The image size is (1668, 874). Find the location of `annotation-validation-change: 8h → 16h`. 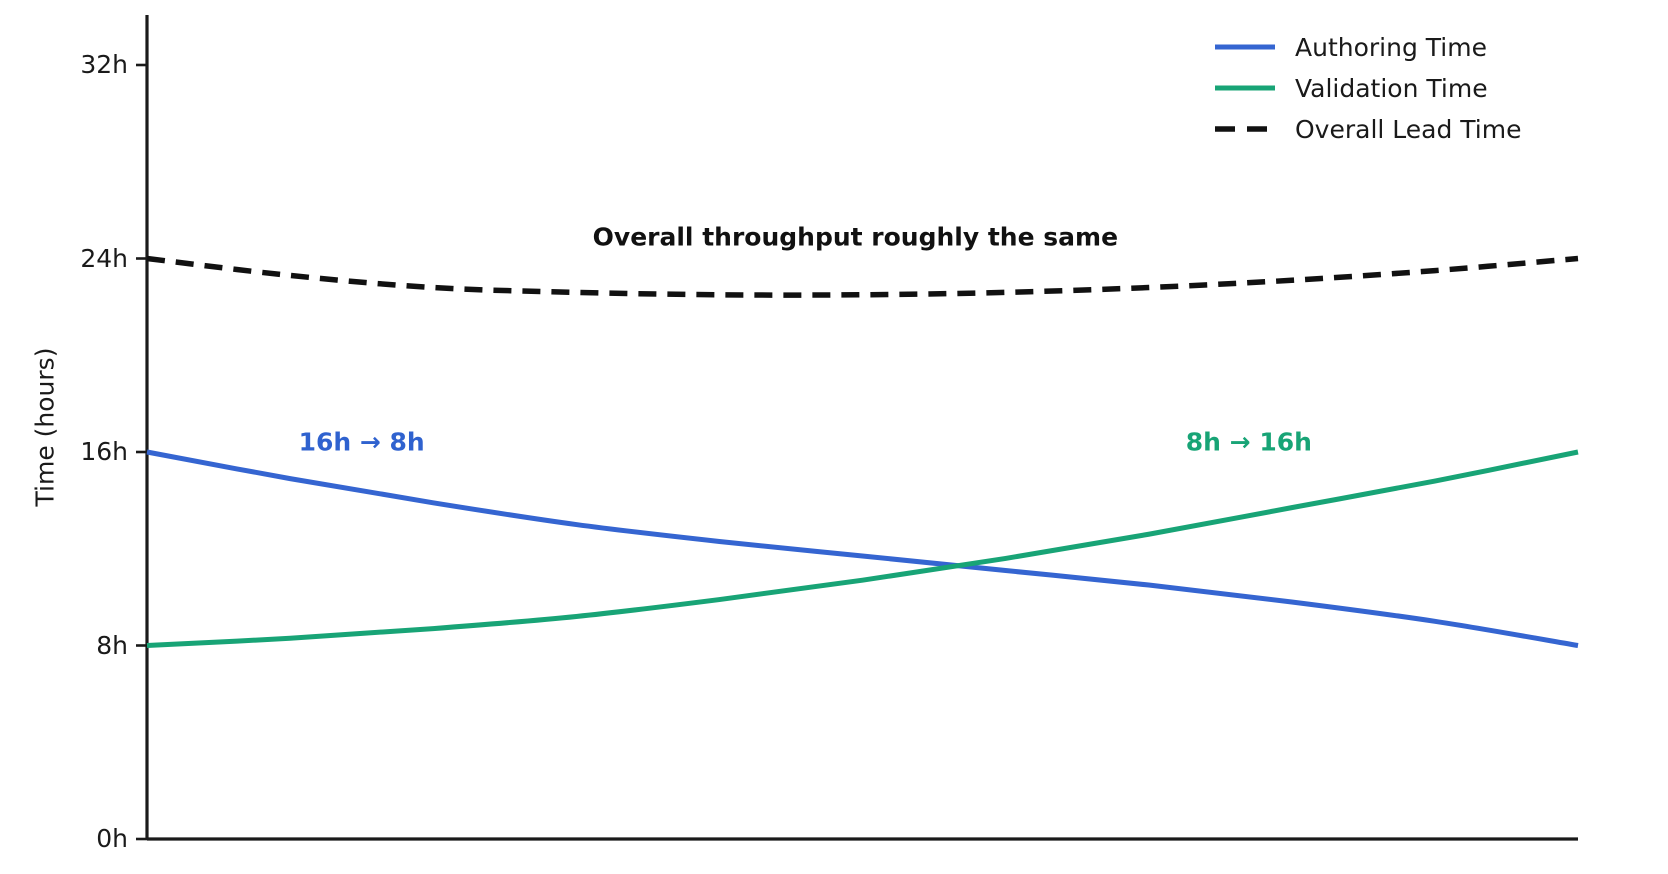

annotation-validation-change: 8h → 16h is located at coordinates (1248, 442).